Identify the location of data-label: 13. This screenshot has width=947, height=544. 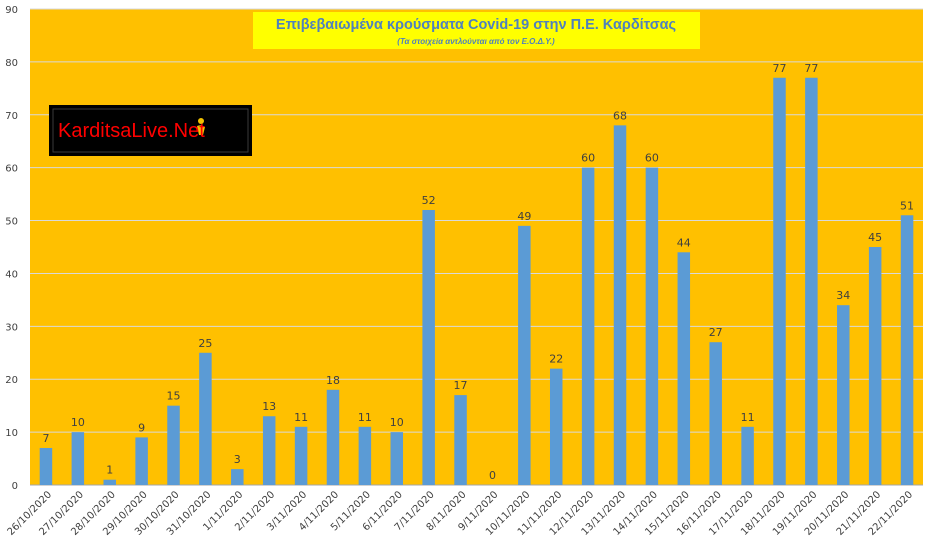
(269, 406).